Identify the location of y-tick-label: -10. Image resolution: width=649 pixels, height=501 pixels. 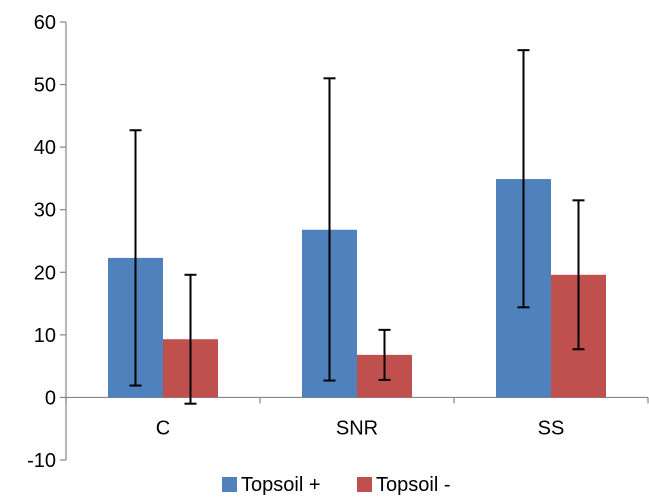
(41, 461).